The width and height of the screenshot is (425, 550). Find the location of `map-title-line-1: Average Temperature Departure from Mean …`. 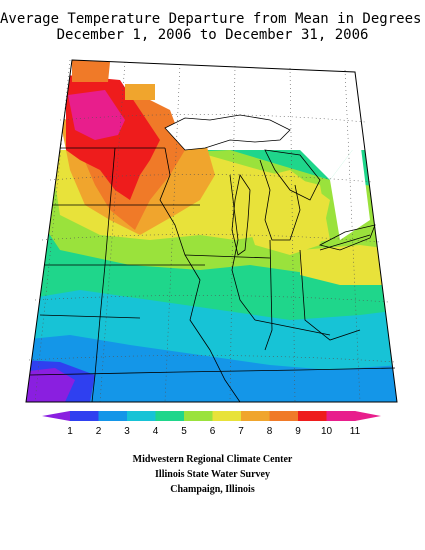

map-title-line-1: Average Temperature Departure from Mean … is located at coordinates (212, 19).